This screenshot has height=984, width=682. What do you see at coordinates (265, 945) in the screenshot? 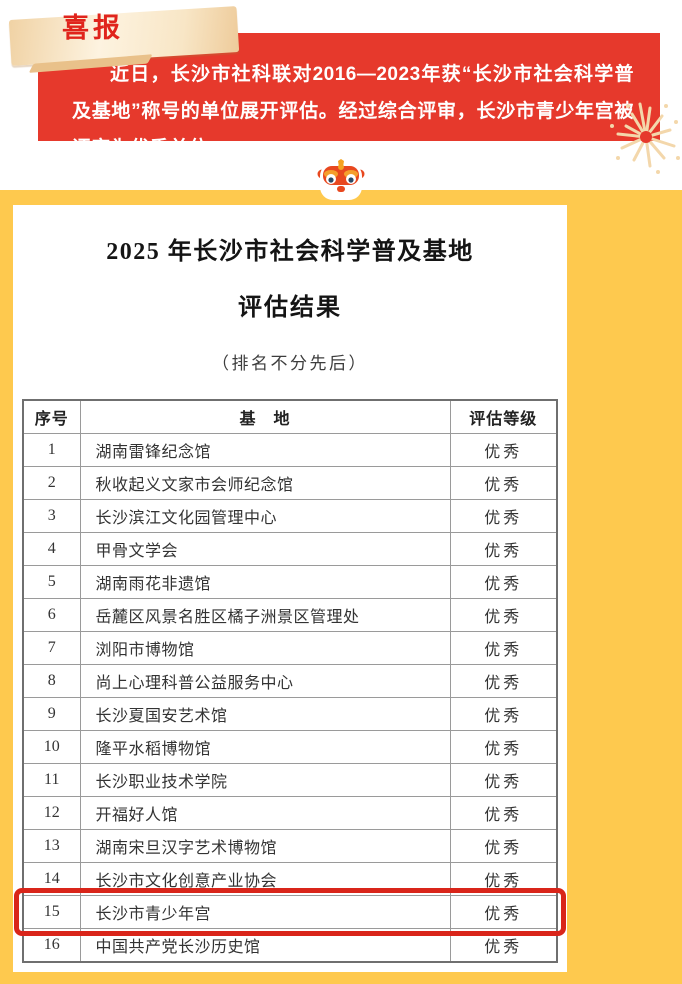
I see `base-name-cell: 中国共产党长沙历史馆` at bounding box center [265, 945].